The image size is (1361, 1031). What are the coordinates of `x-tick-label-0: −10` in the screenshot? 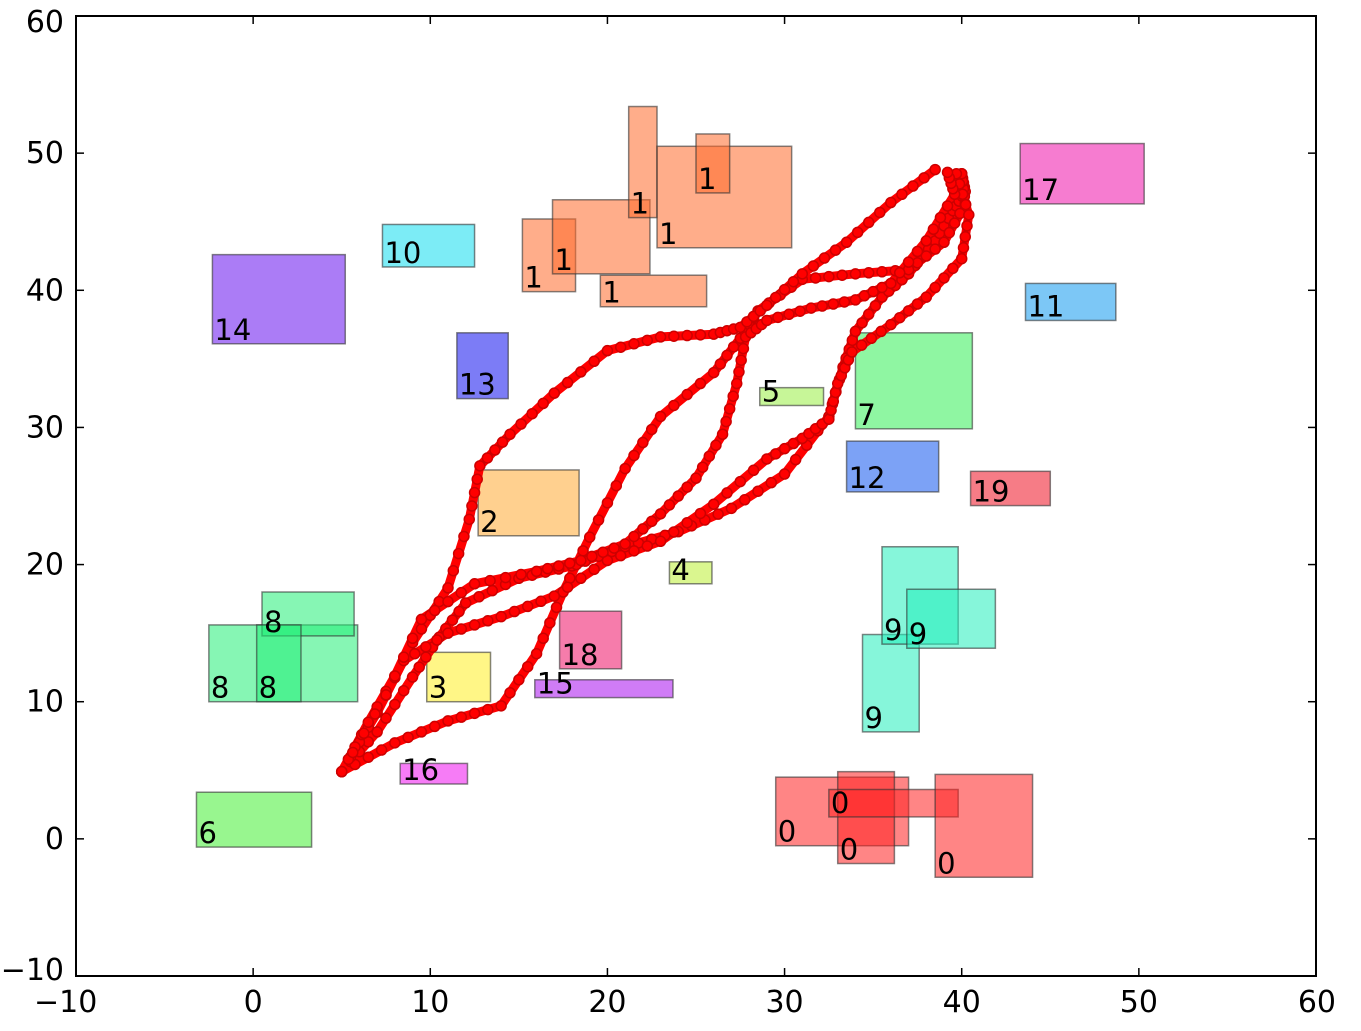 It's located at (65, 1002).